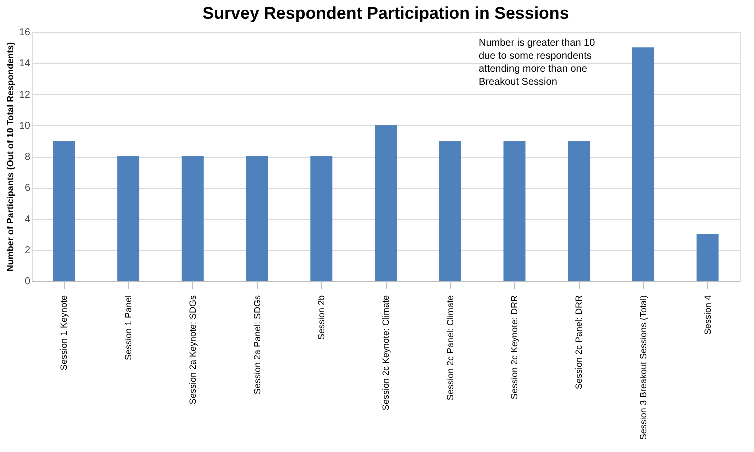  Describe the element at coordinates (10, 157) in the screenshot. I see `y-axis-title: Number of Participants (Out of 10 Total Respondents)` at that location.